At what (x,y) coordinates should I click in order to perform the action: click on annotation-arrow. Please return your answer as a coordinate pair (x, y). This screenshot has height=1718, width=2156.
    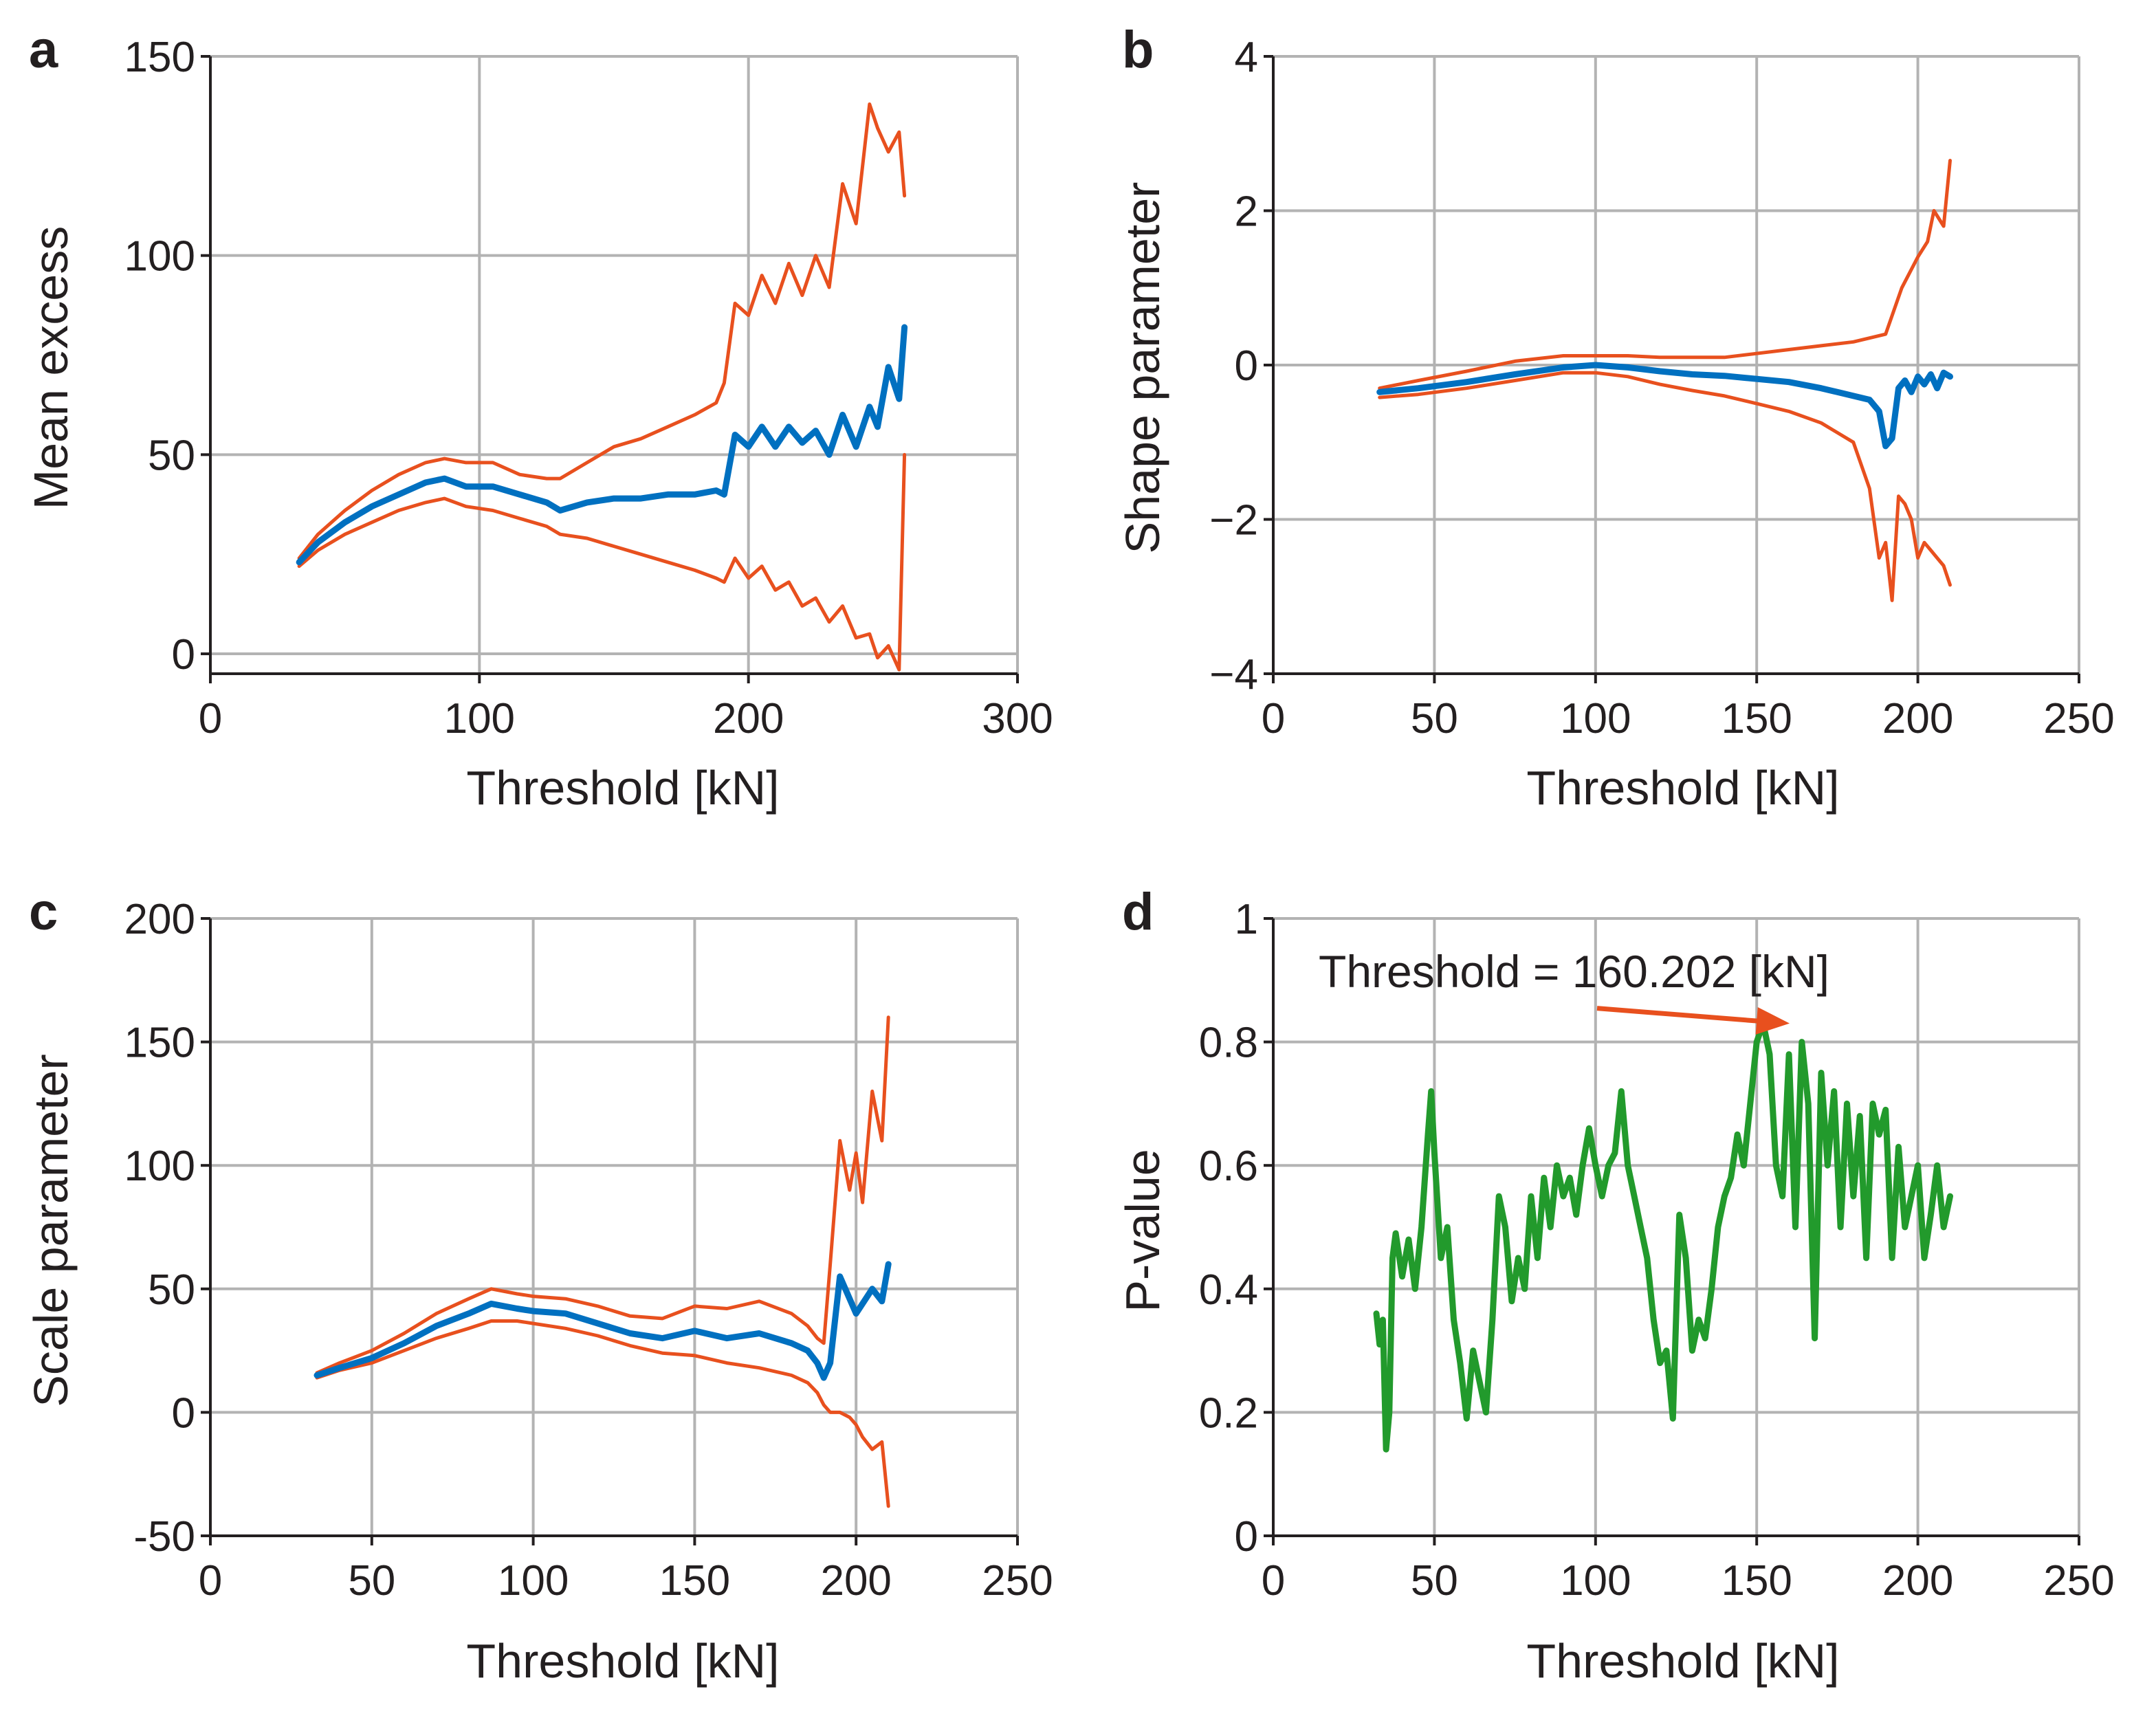
    Looking at the image, I should click on (1679, 1015).